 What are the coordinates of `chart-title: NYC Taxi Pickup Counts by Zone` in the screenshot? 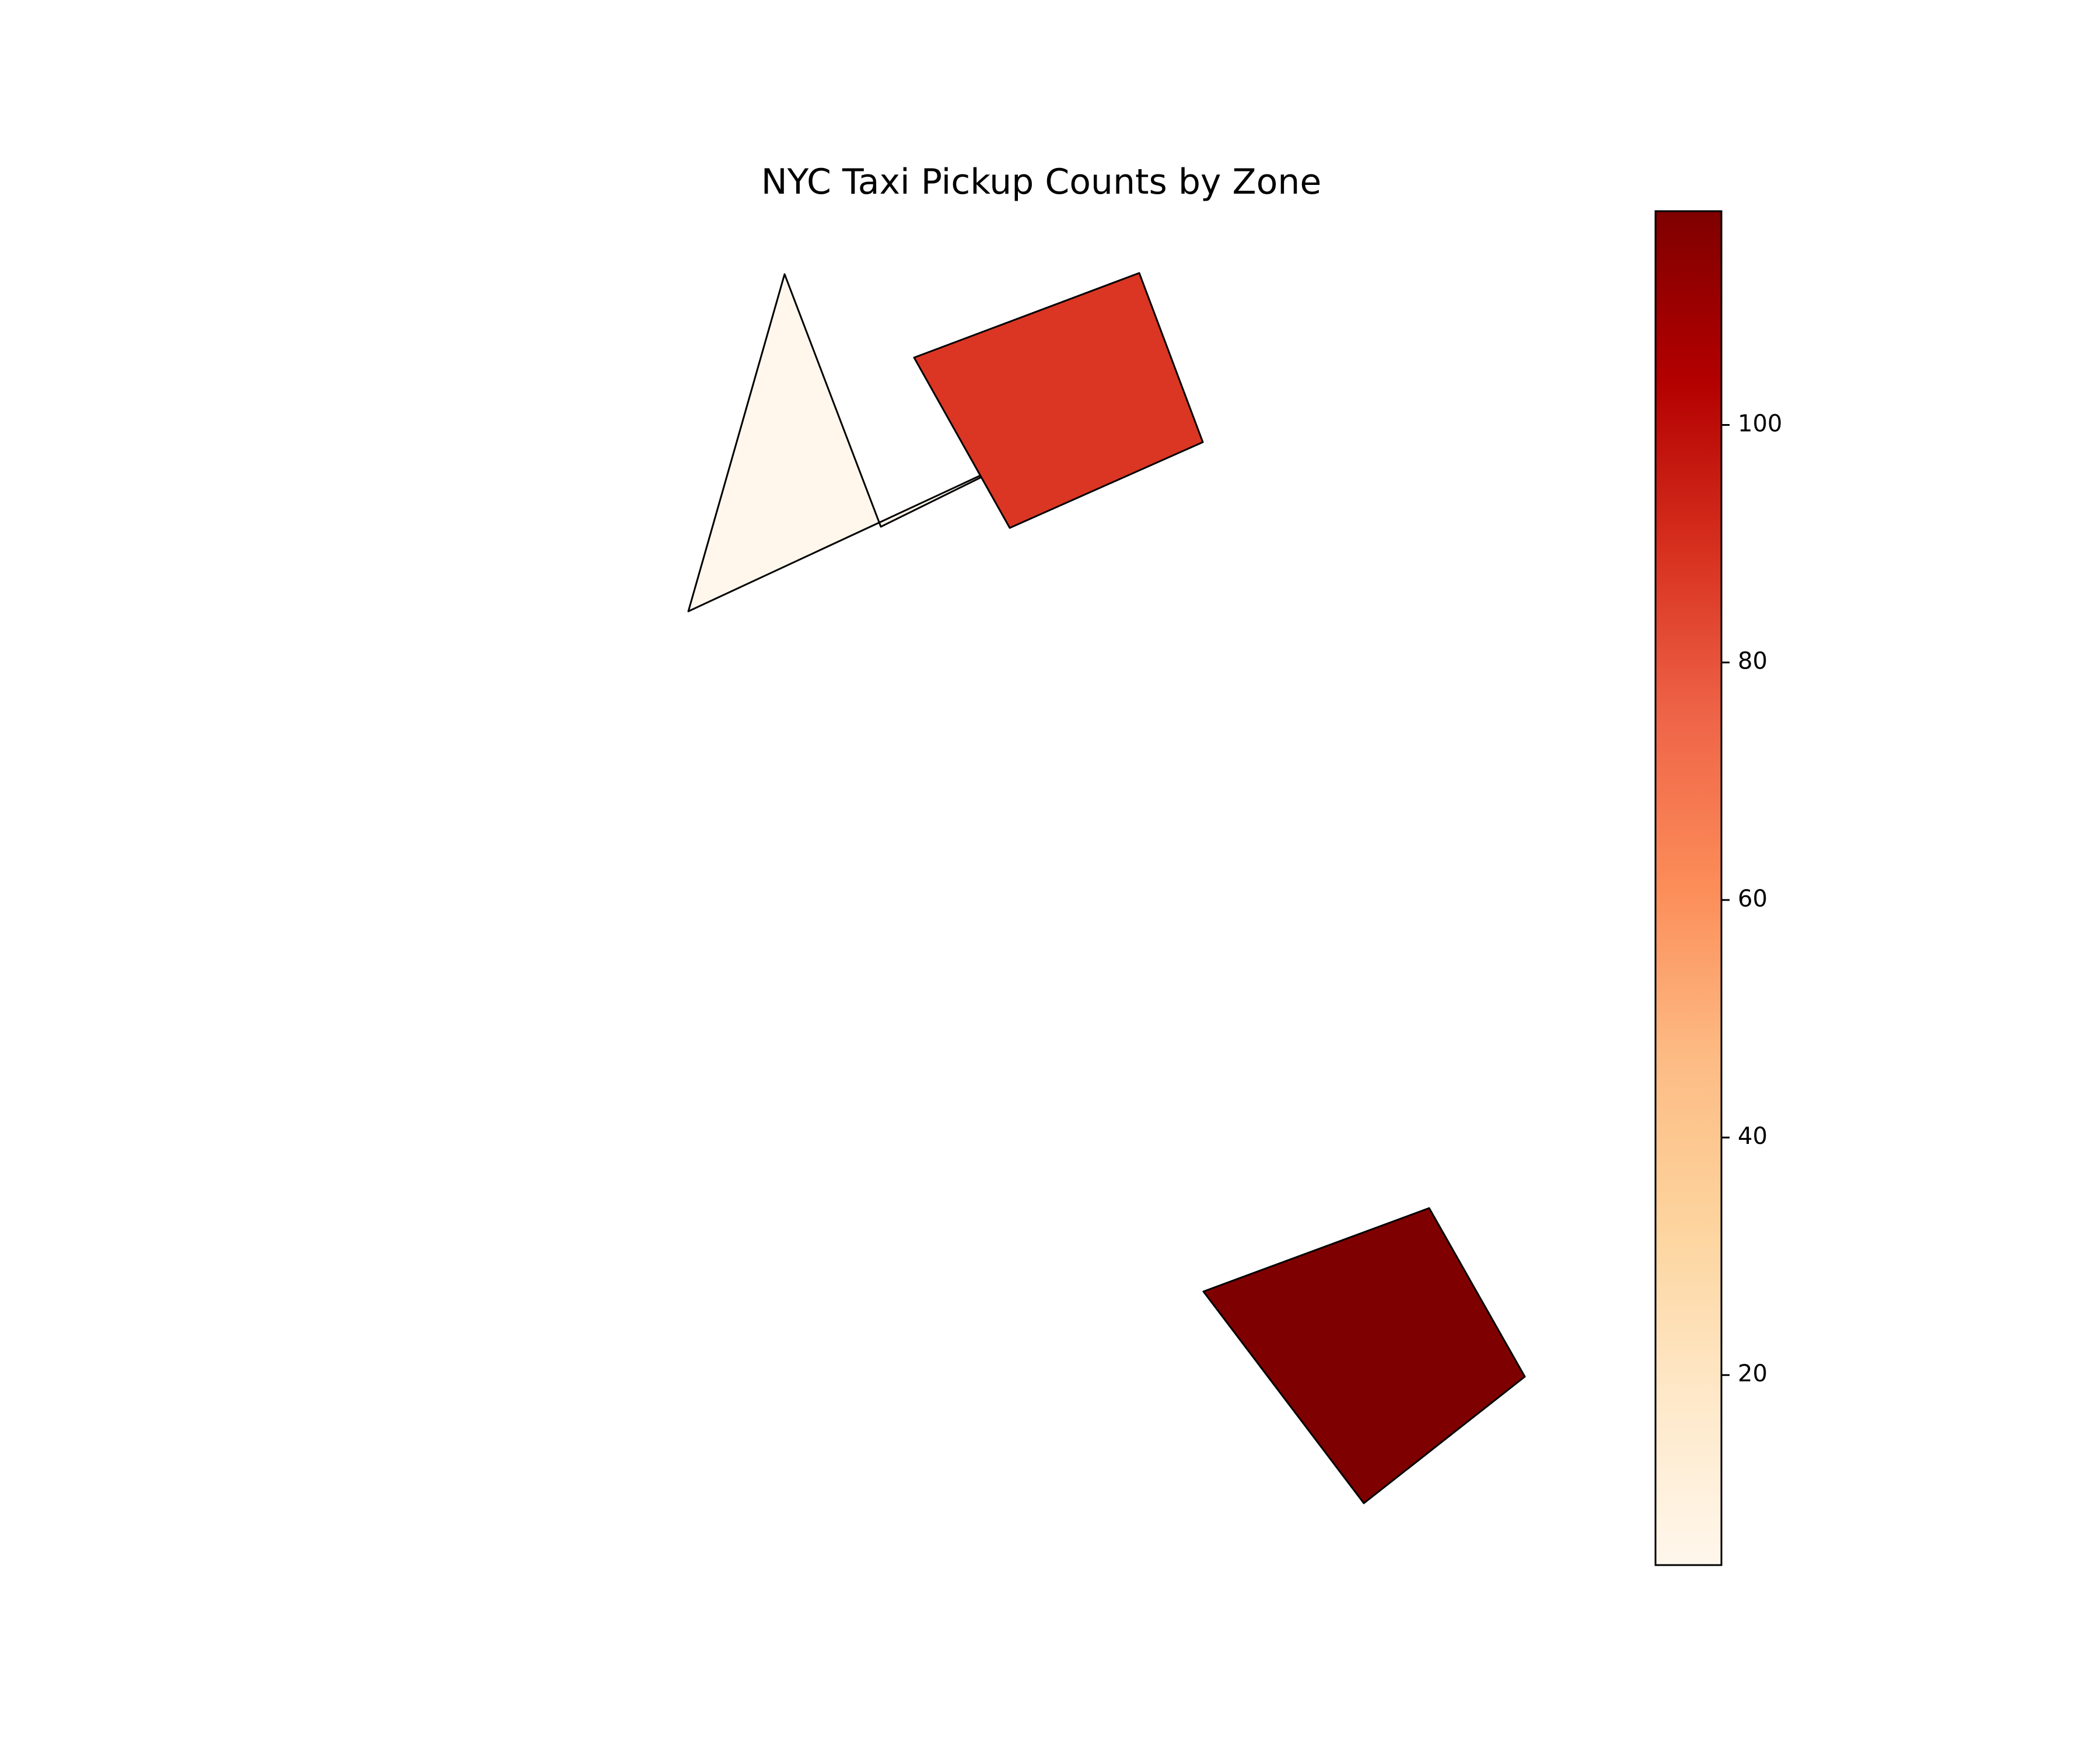 It's located at (1041, 182).